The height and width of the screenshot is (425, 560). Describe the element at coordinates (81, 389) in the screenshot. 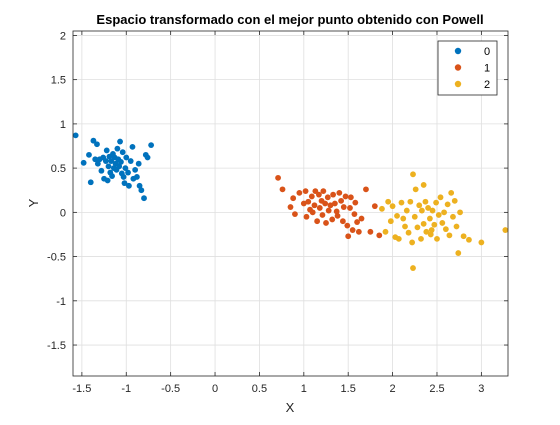

I see `x-tick-label: -1.5` at that location.